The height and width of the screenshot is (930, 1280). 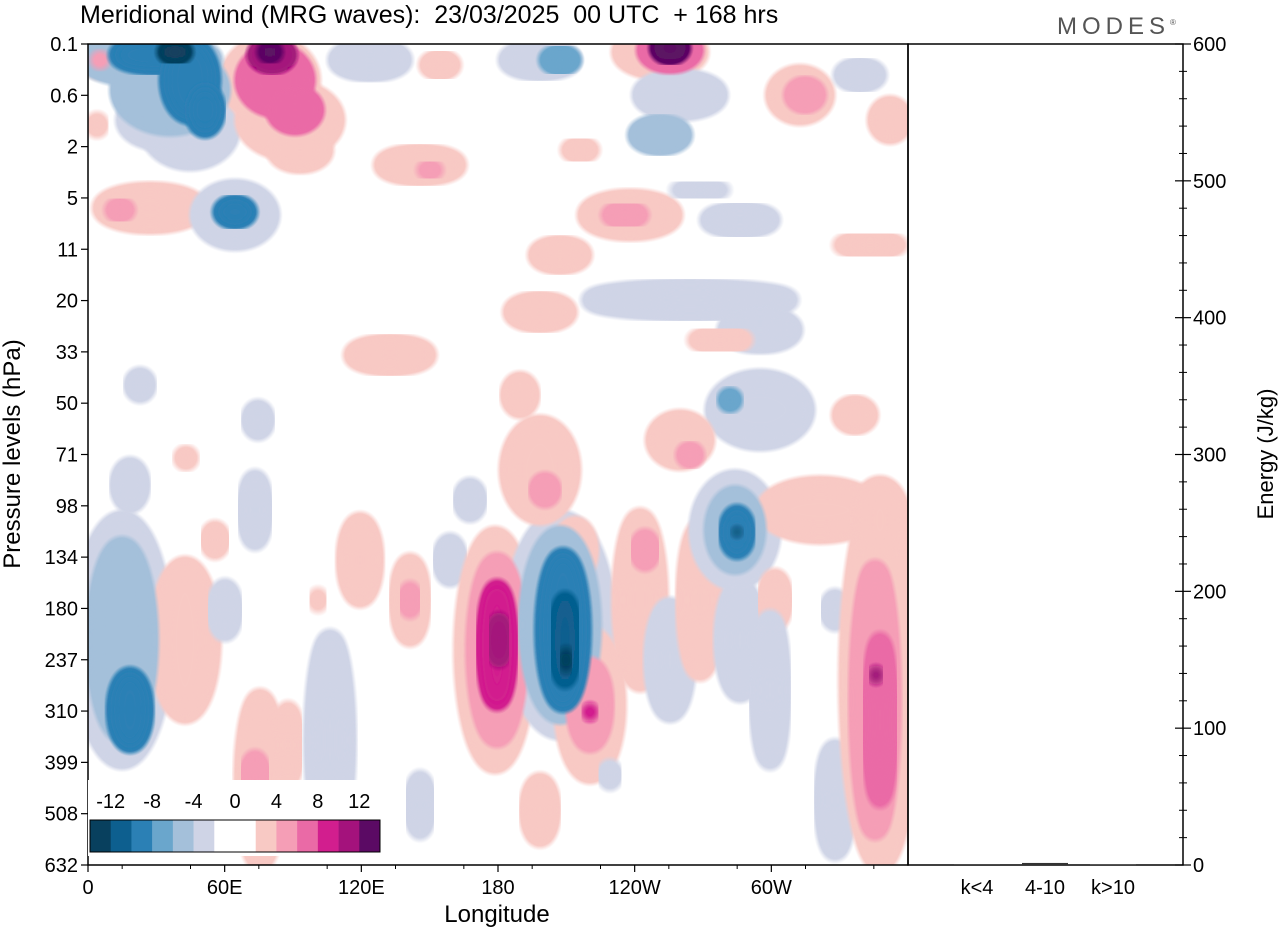 I want to click on energy-axis-label: Energy (J/kg), so click(x=1265, y=454).